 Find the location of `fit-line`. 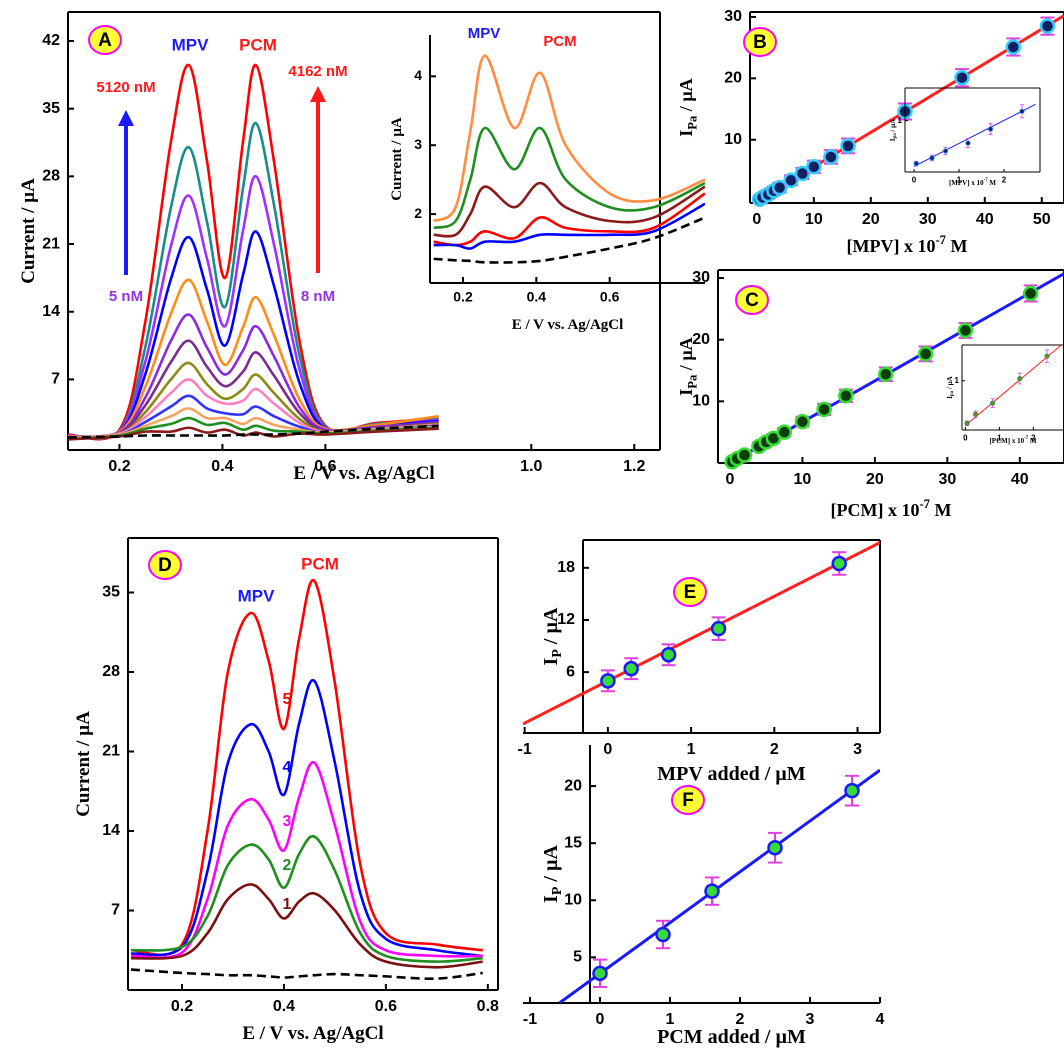

fit-line is located at coordinates (701, 633).